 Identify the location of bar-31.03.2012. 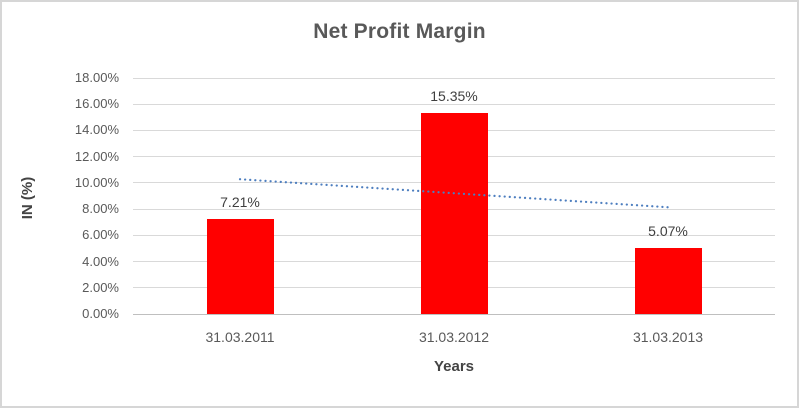
(454, 213).